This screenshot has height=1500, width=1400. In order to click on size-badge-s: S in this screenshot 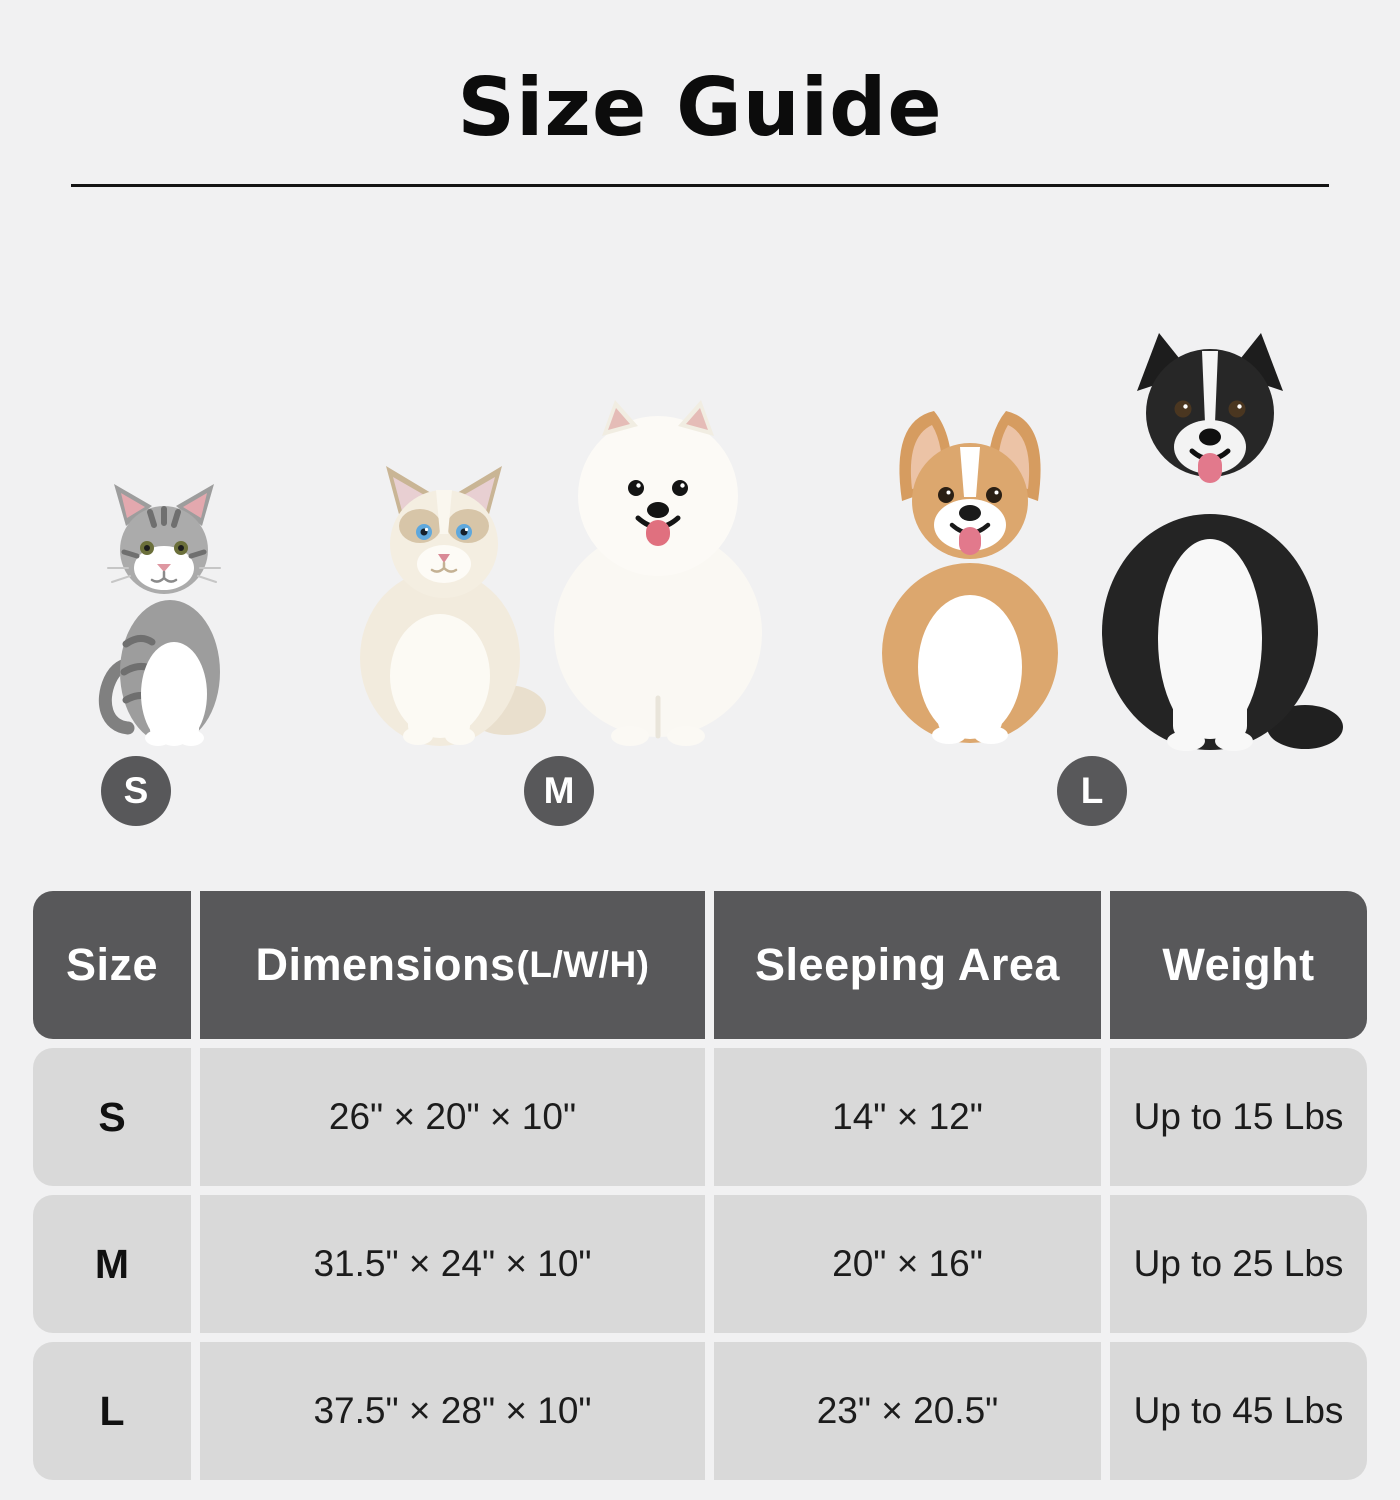, I will do `click(136, 791)`.